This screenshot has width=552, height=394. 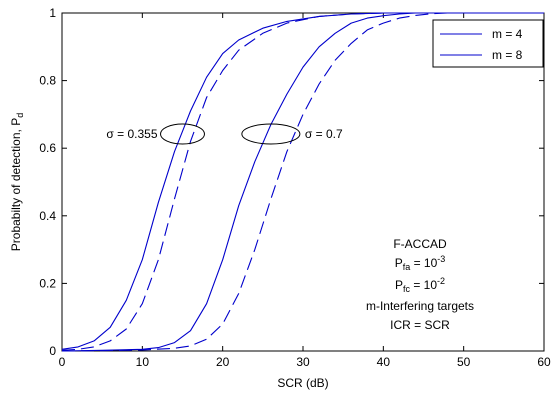 I want to click on info-line-3: Pfc = 10-2, so click(x=420, y=285).